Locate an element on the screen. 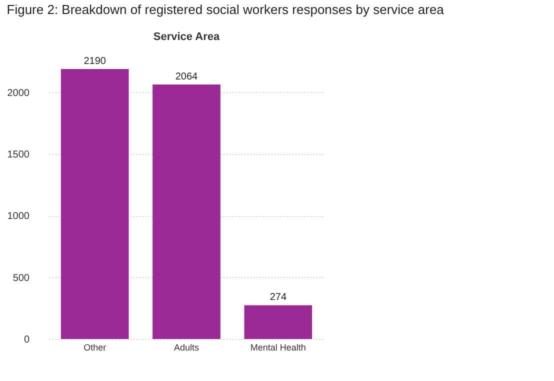 This screenshot has width=554, height=381. data-label: 2190 is located at coordinates (95, 61).